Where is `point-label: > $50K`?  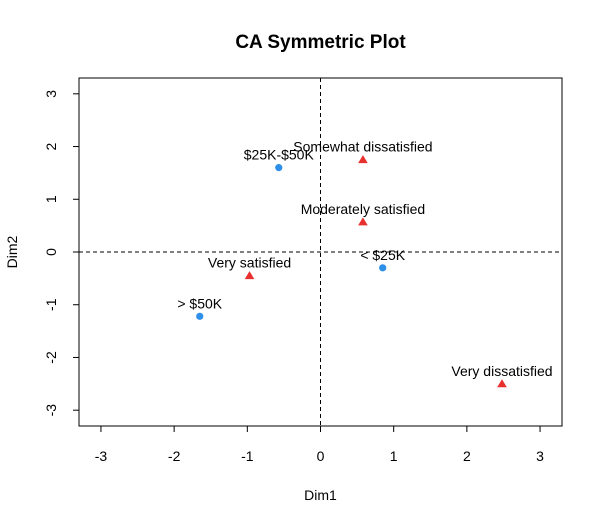
point-label: > $50K is located at coordinates (199, 303).